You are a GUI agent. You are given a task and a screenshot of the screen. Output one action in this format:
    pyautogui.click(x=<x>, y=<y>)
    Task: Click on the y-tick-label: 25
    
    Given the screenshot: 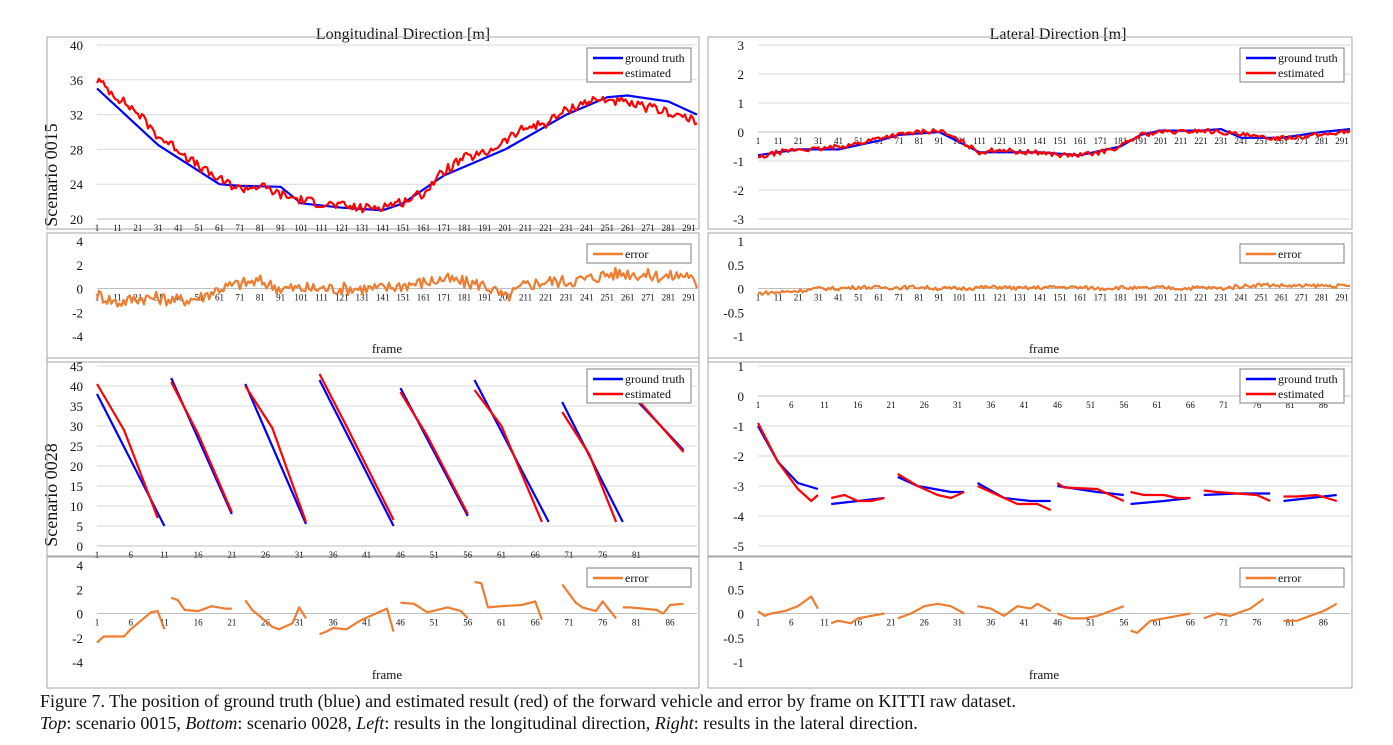 What is the action you would take?
    pyautogui.click(x=76, y=446)
    